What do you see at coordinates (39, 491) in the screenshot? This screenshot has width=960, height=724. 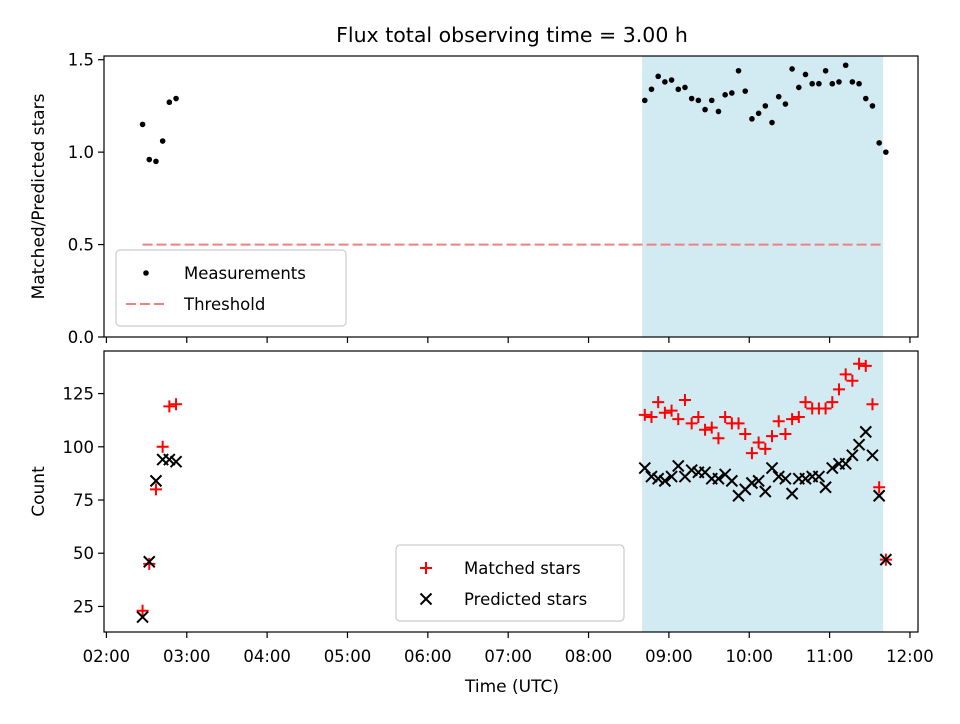 I see `y-axis-label: Count` at bounding box center [39, 491].